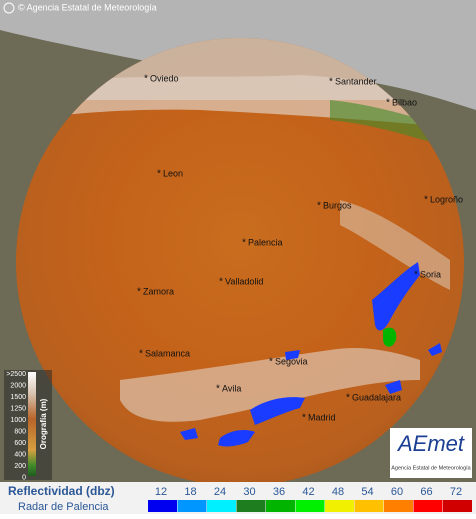 This screenshot has height=519, width=476. I want to click on orography-label: 0, so click(24, 477).